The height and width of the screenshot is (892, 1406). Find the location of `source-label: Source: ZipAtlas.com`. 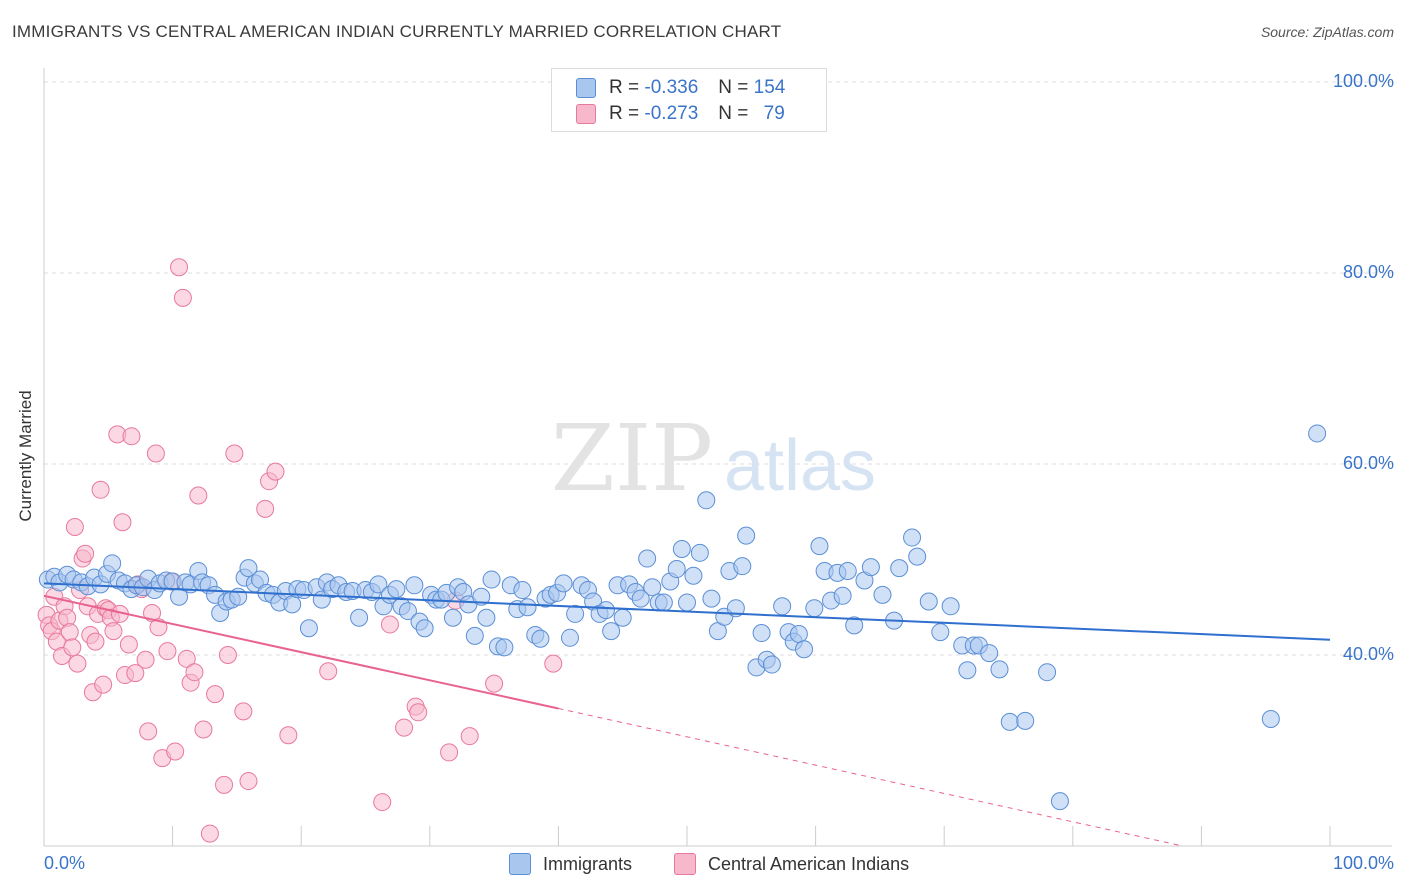

source-label: Source: ZipAtlas.com is located at coordinates (1327, 32).